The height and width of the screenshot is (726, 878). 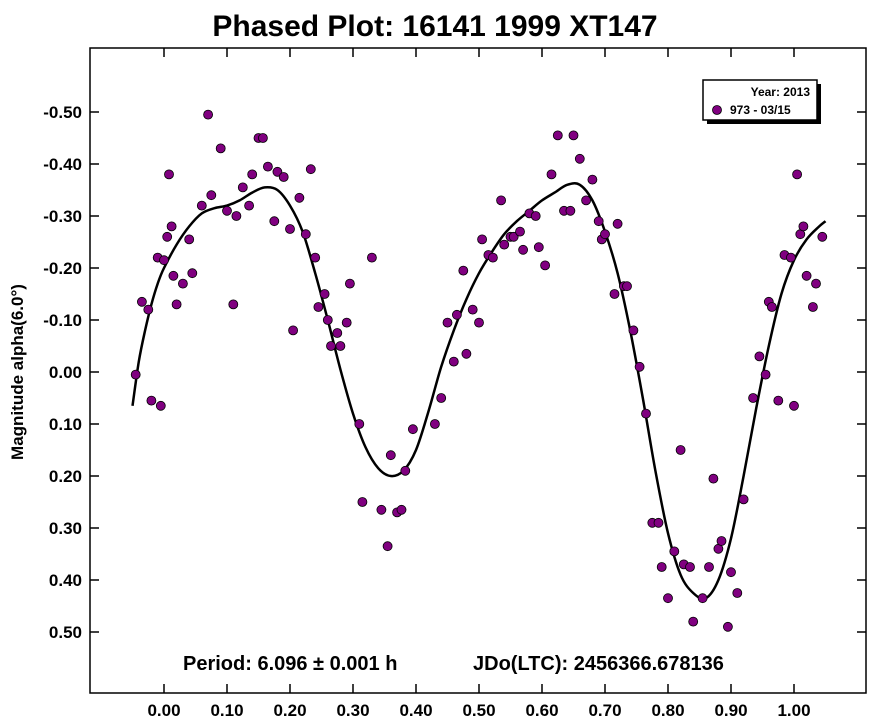 I want to click on x-tick-label: 0.50, so click(x=478, y=710).